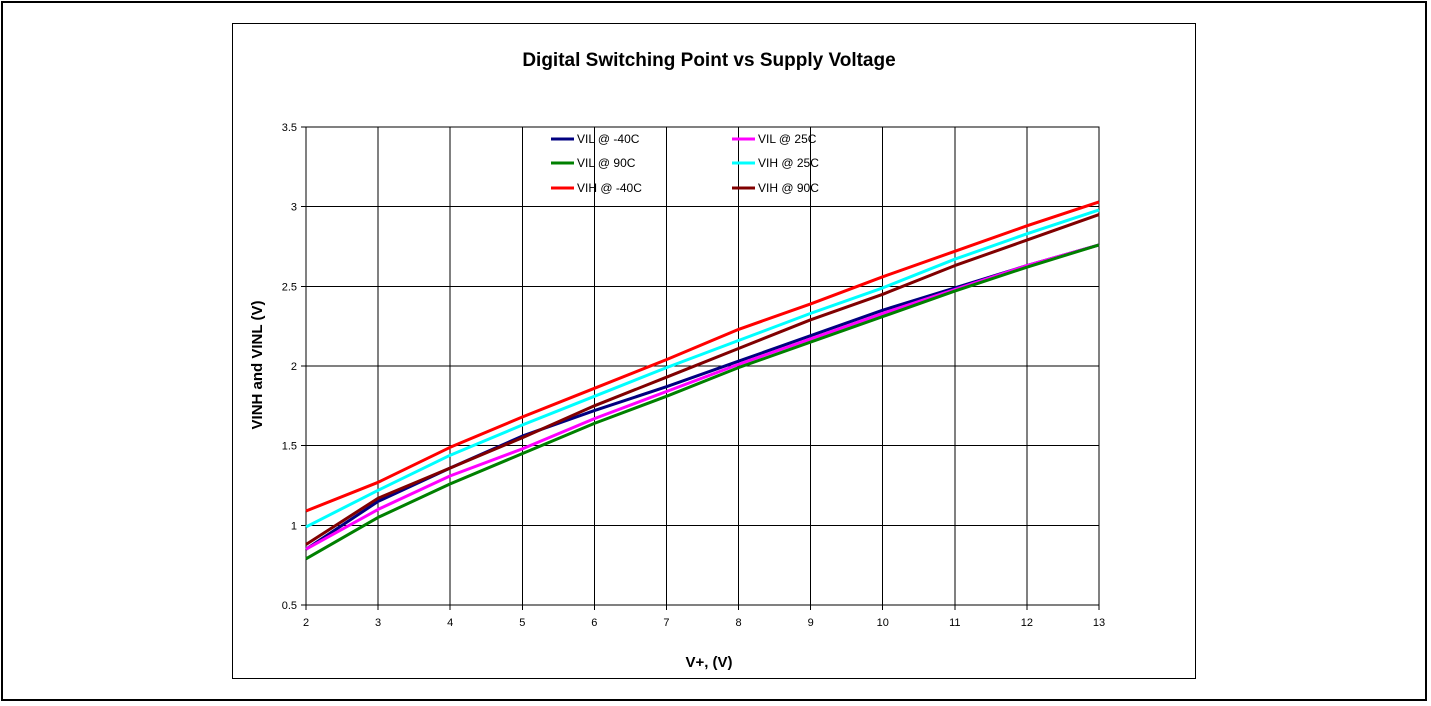  What do you see at coordinates (666, 623) in the screenshot?
I see `x-tick-label: 7` at bounding box center [666, 623].